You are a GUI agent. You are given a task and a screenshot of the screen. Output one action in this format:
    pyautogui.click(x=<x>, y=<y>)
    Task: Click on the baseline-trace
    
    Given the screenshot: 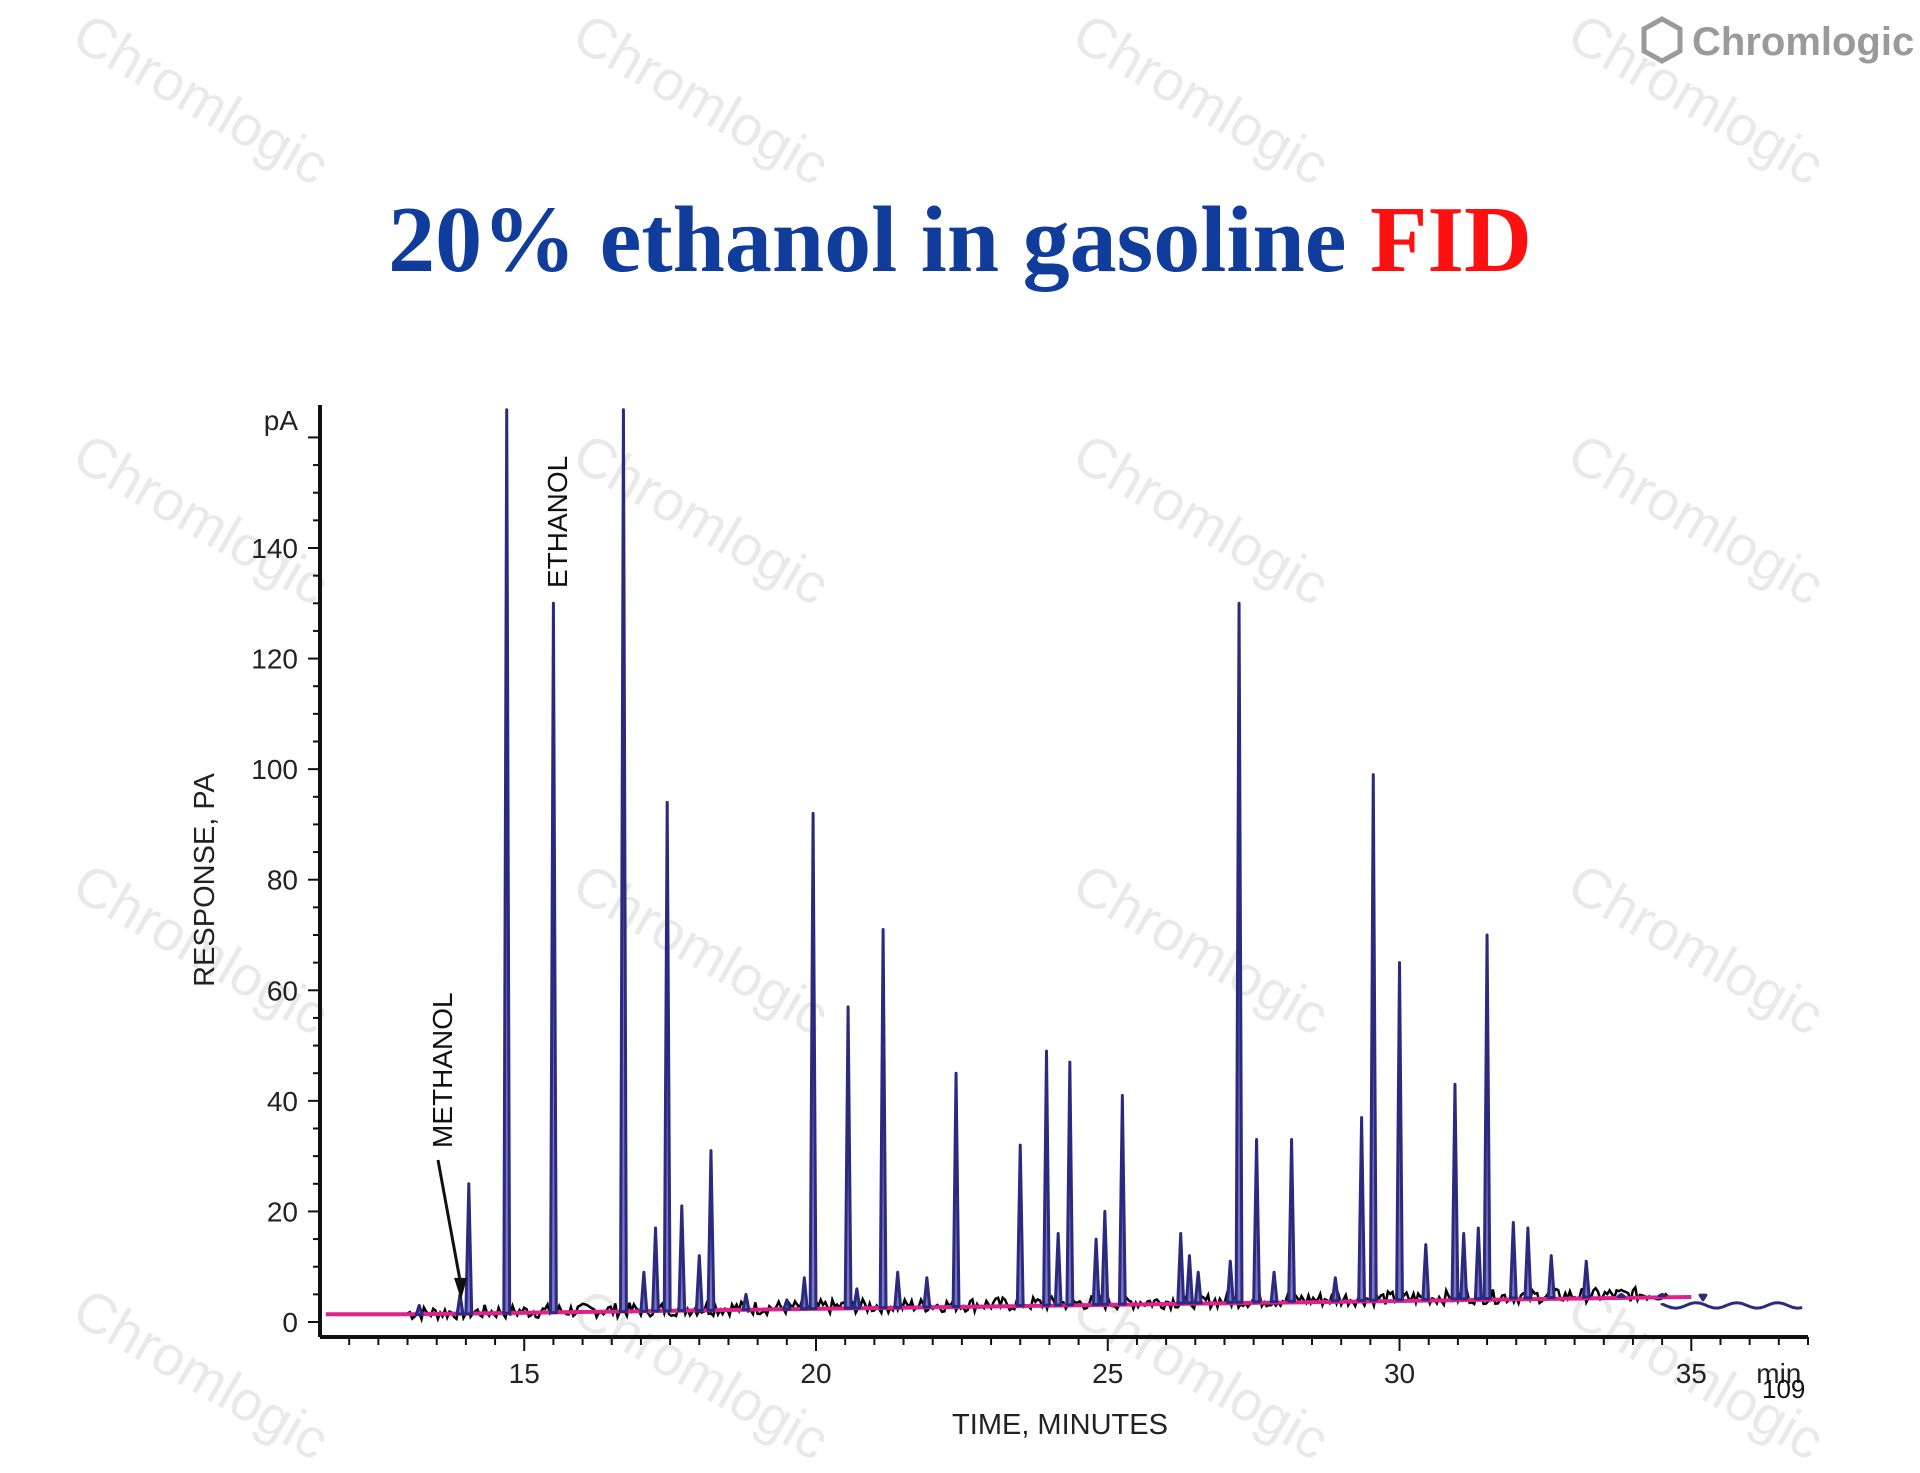 What is the action you would take?
    pyautogui.click(x=1008, y=1306)
    